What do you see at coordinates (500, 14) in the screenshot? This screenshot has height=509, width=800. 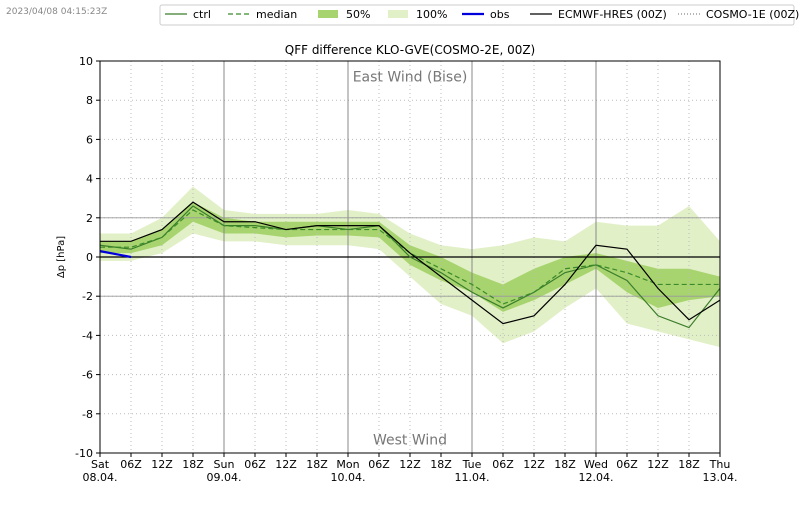 I see `legend-label: obs` at bounding box center [500, 14].